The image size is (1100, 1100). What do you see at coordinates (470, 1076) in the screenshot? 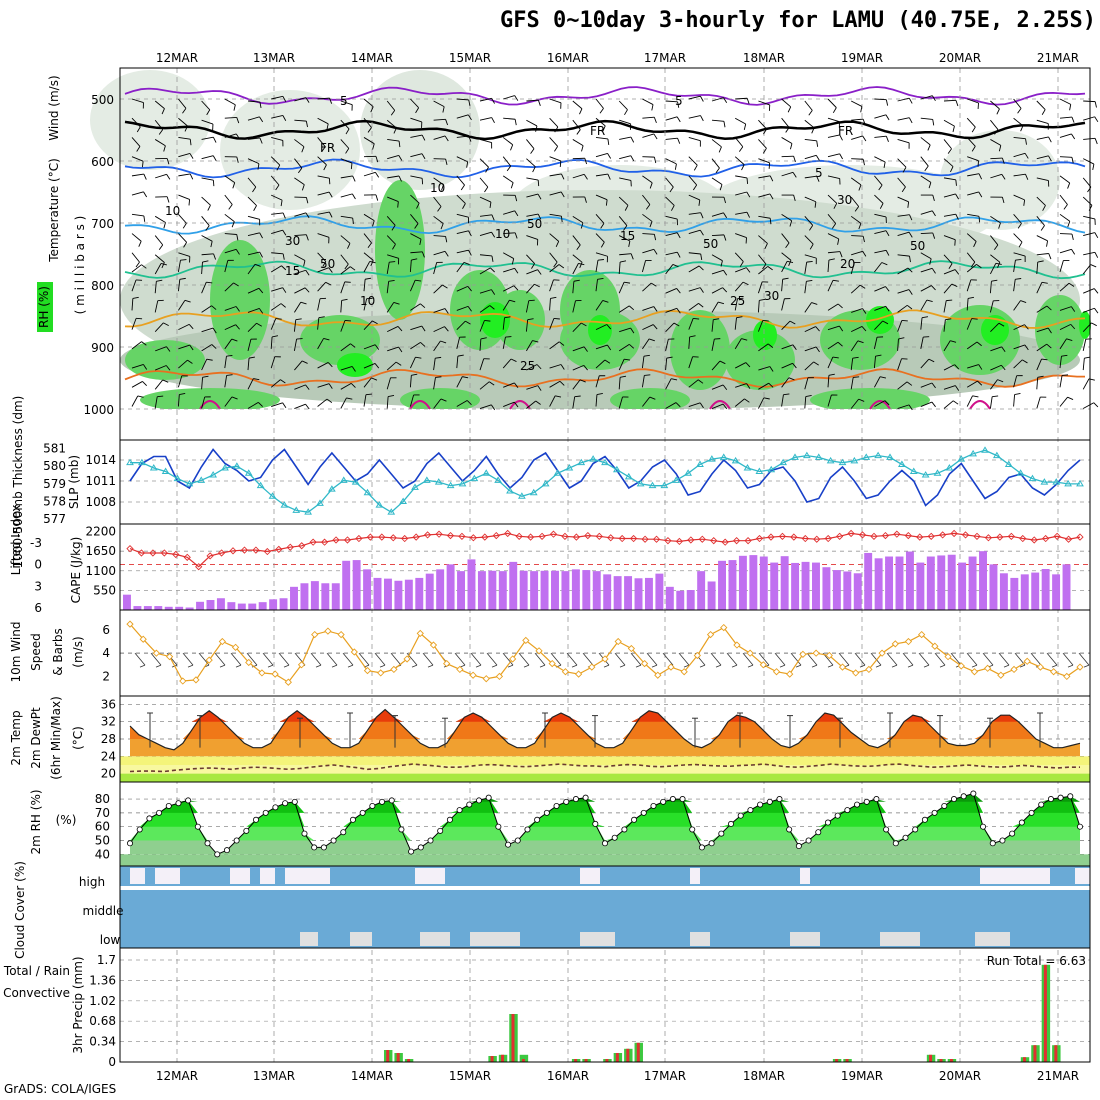
I see `date-label-bottom: 15MAR` at bounding box center [470, 1076].